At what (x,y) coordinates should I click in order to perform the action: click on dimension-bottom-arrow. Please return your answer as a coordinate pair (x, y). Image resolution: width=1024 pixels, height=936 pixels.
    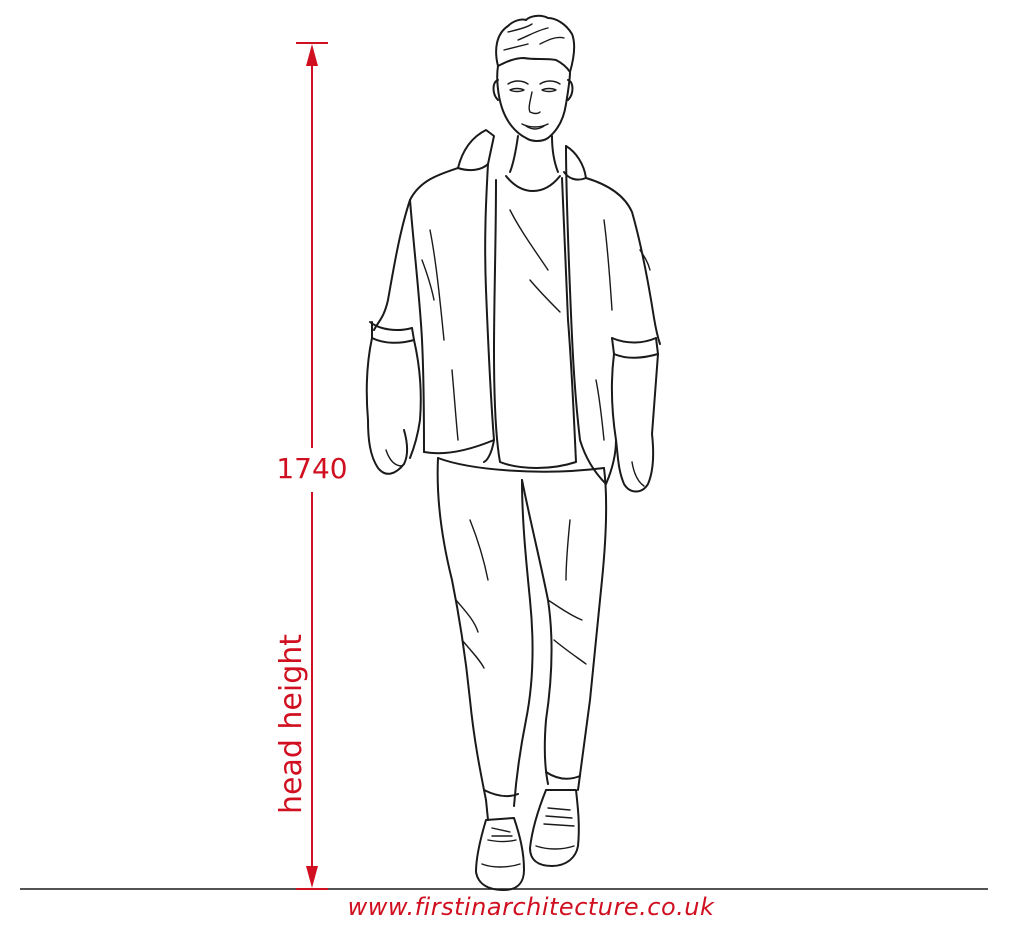
    Looking at the image, I should click on (312, 877).